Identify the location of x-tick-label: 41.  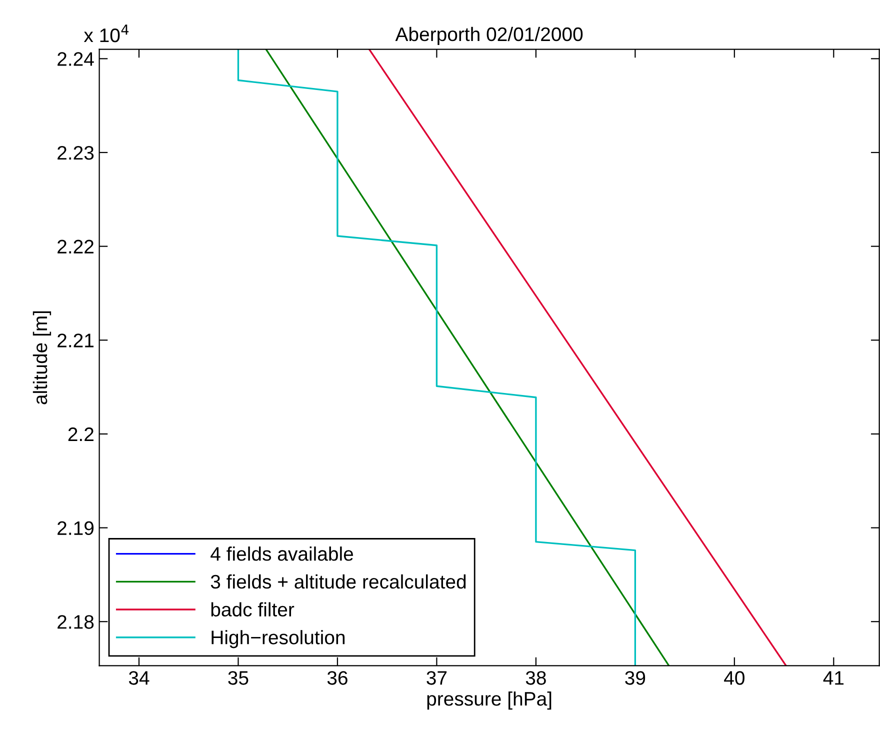
(833, 678).